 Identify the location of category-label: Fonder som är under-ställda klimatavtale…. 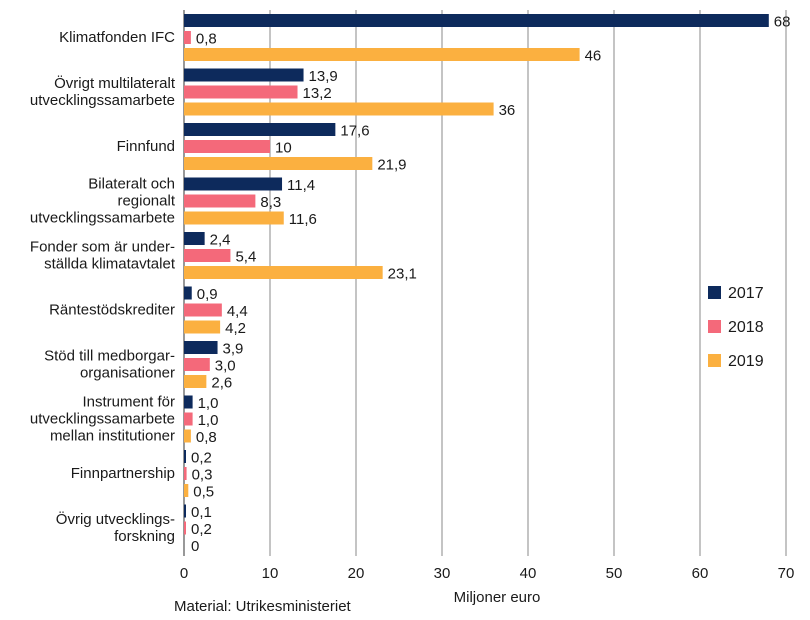
(103, 256).